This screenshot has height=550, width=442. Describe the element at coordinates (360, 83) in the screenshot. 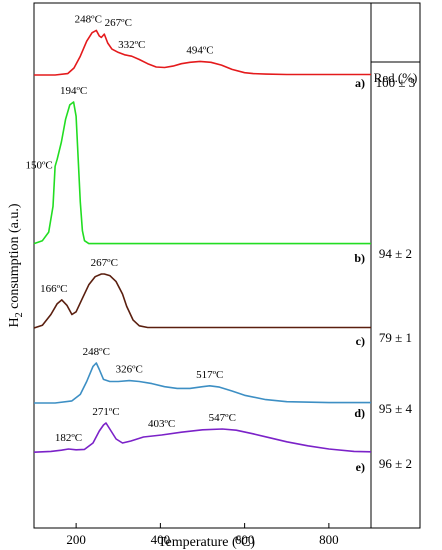

I see `panel-label-a: a)` at that location.